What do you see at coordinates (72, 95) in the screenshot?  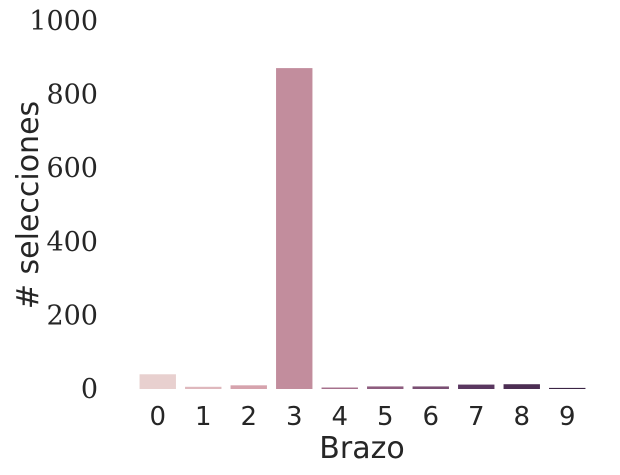 I see `y-tick-label: 800` at bounding box center [72, 95].